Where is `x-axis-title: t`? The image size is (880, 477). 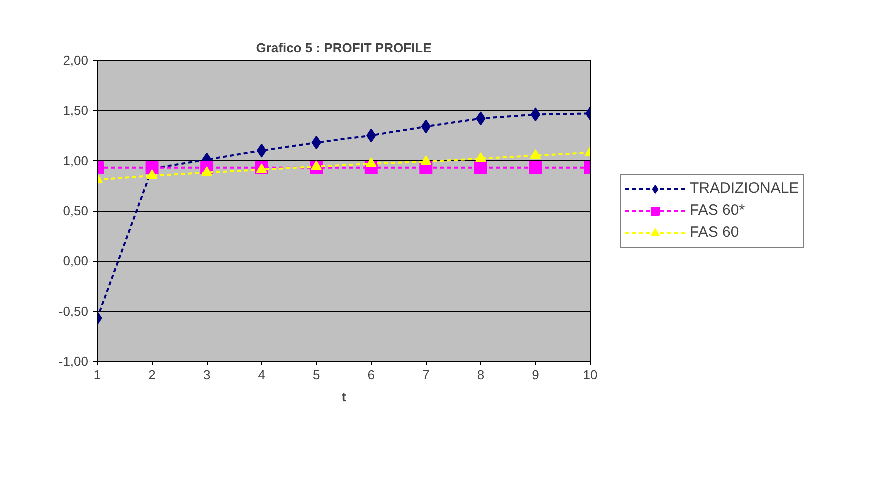 x-axis-title: t is located at coordinates (344, 397).